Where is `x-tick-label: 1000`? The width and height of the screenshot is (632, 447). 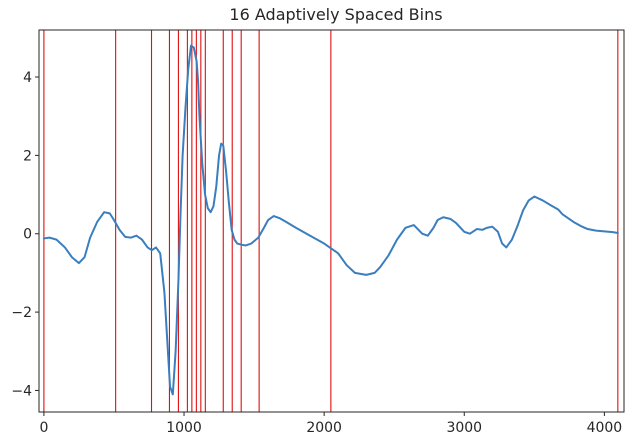
x-tick-label: 1000 is located at coordinates (184, 428).